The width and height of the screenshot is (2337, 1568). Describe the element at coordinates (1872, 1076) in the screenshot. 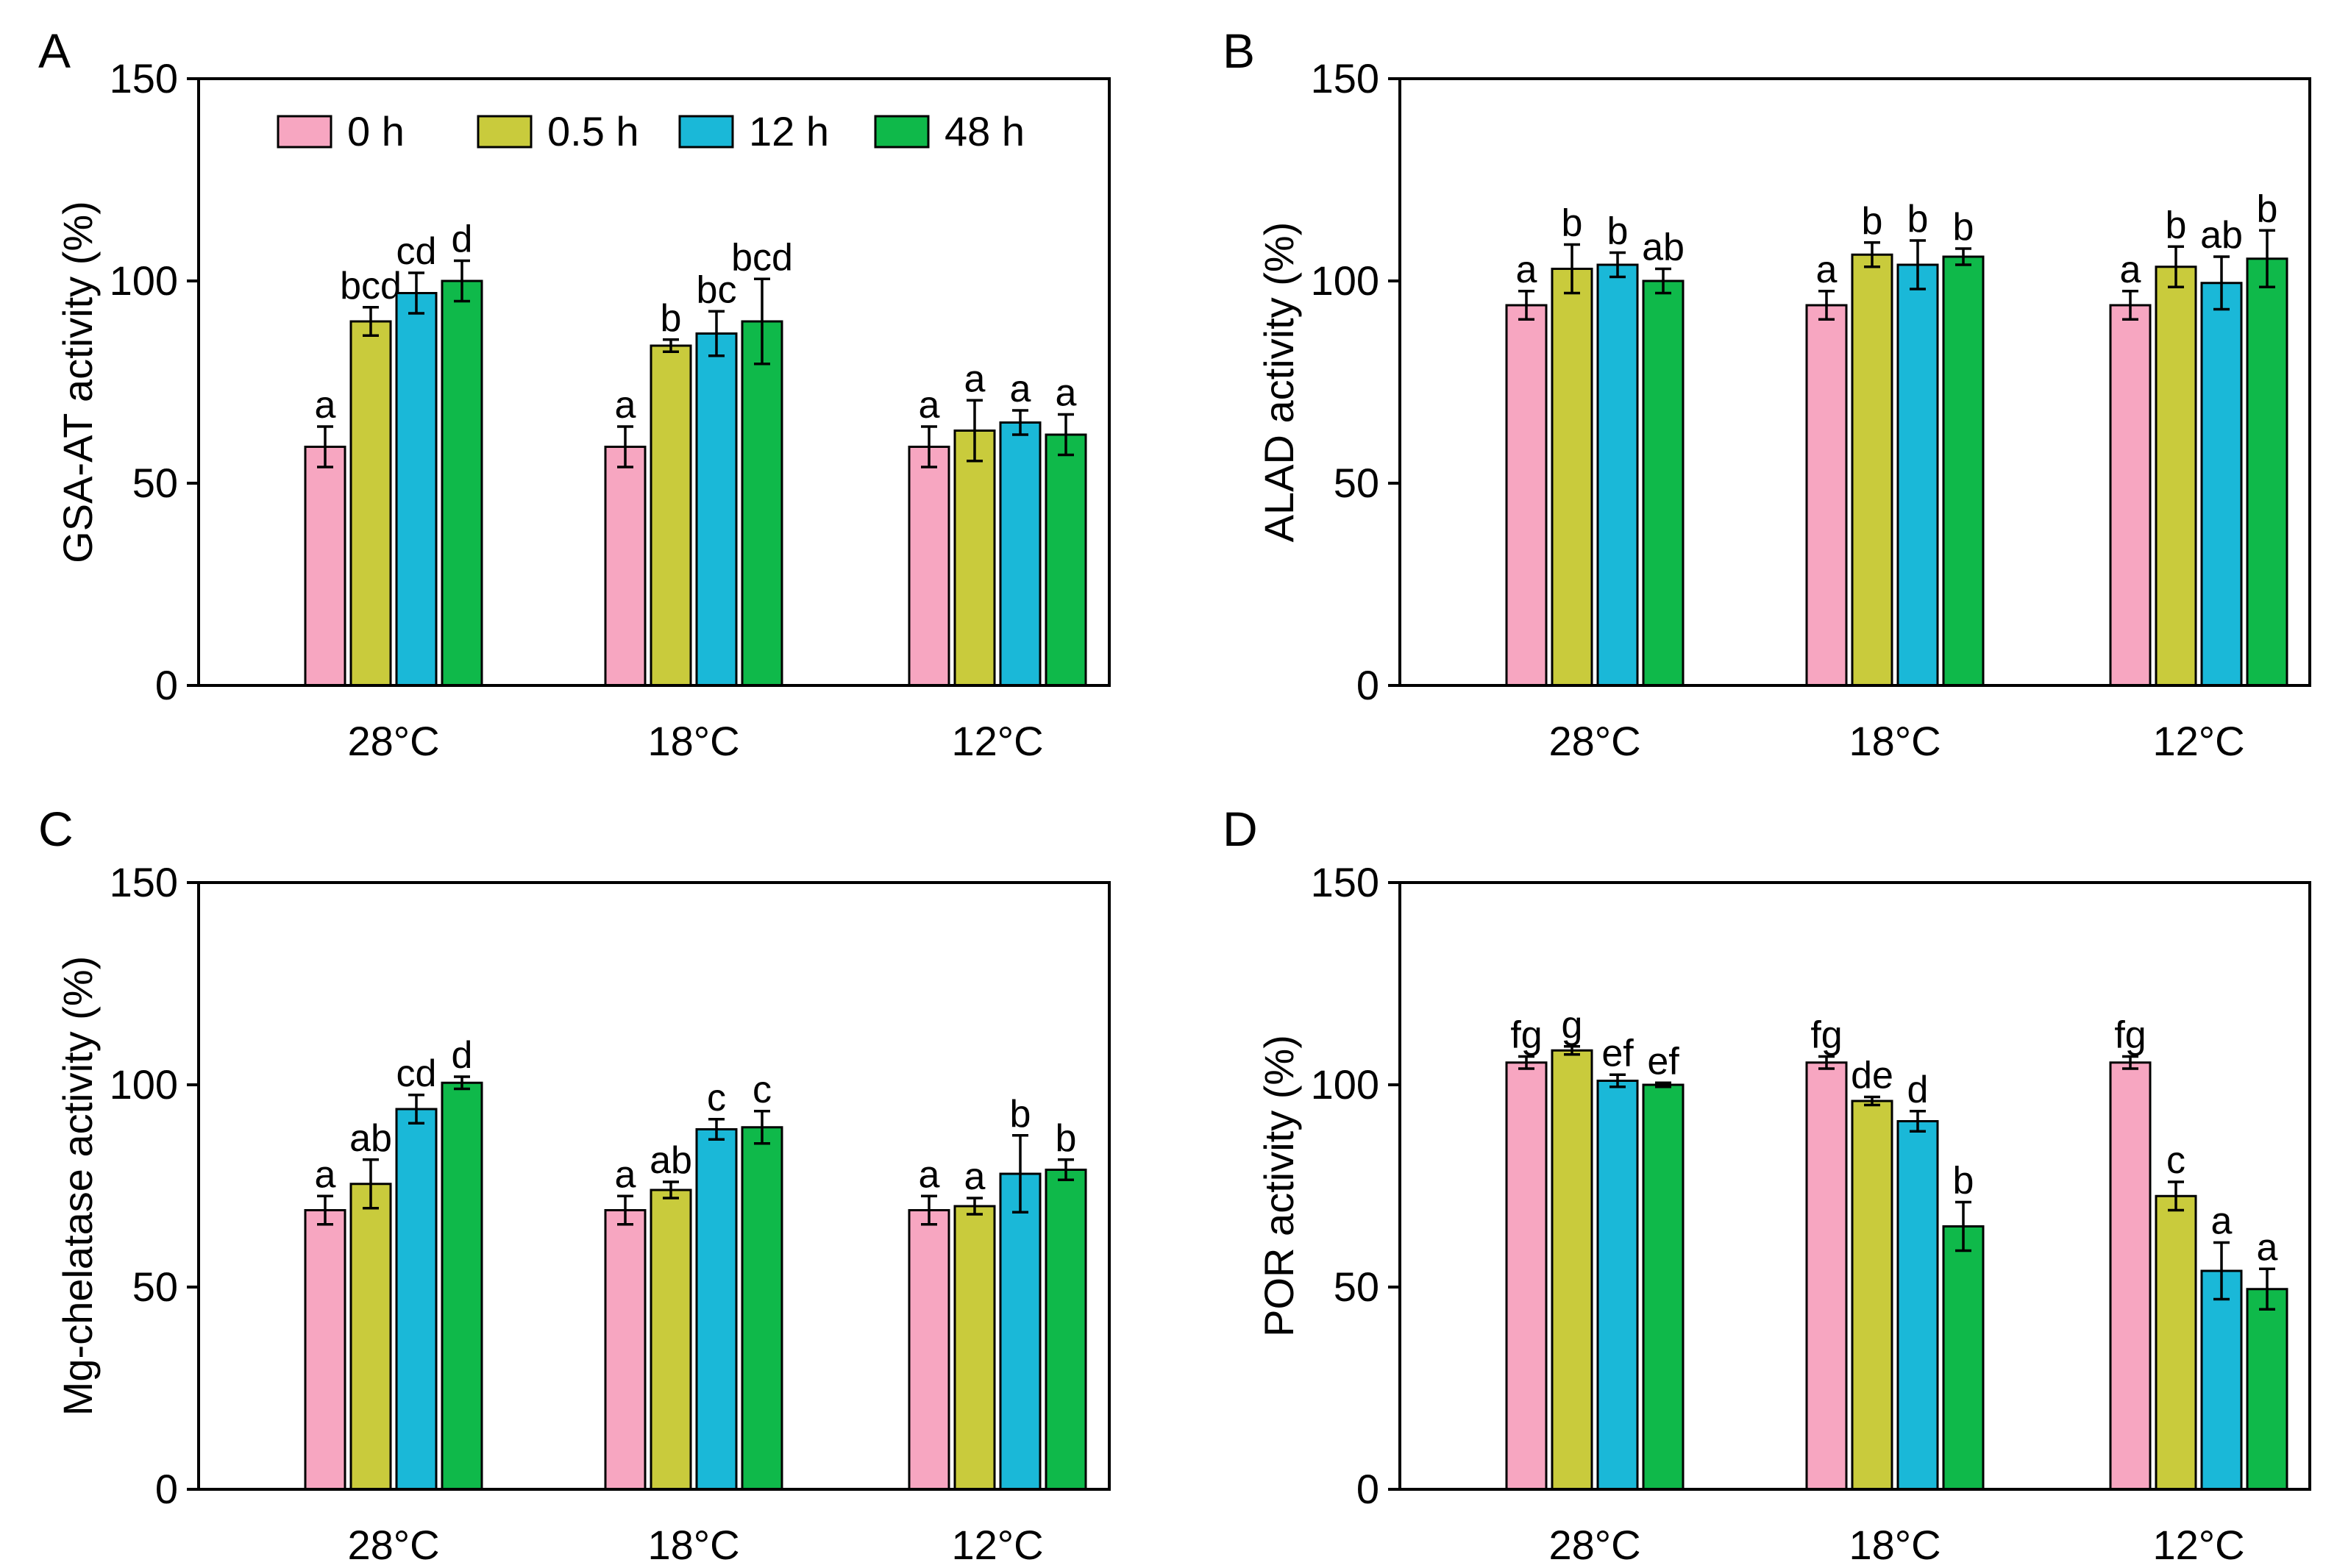

I see `significance-label: de` at that location.